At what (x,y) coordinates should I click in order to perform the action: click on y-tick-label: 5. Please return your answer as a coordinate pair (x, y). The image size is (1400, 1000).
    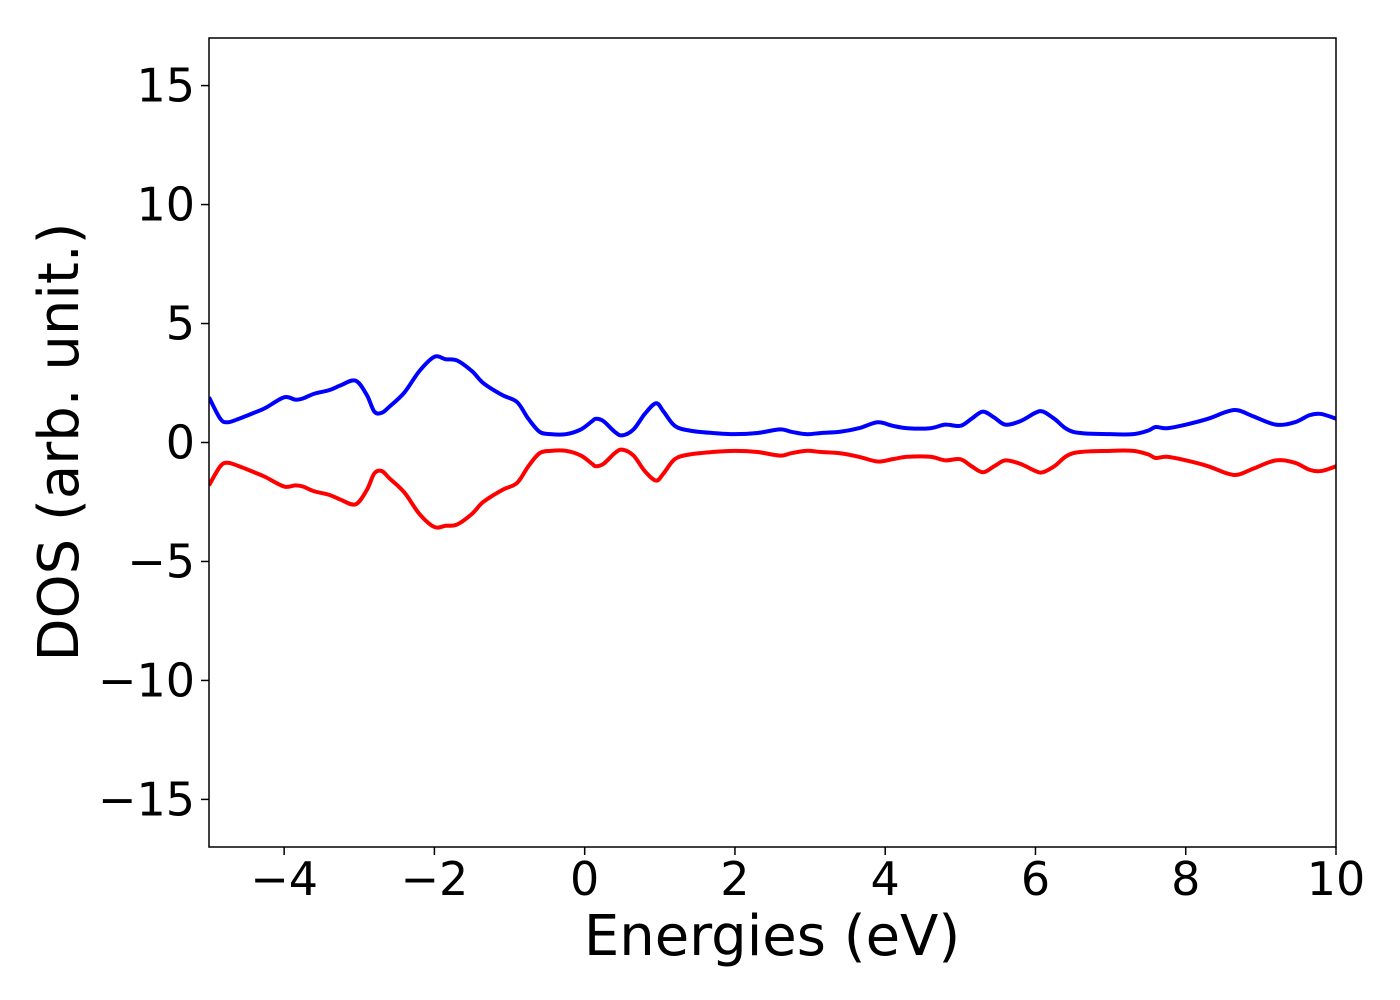
    Looking at the image, I should click on (180, 324).